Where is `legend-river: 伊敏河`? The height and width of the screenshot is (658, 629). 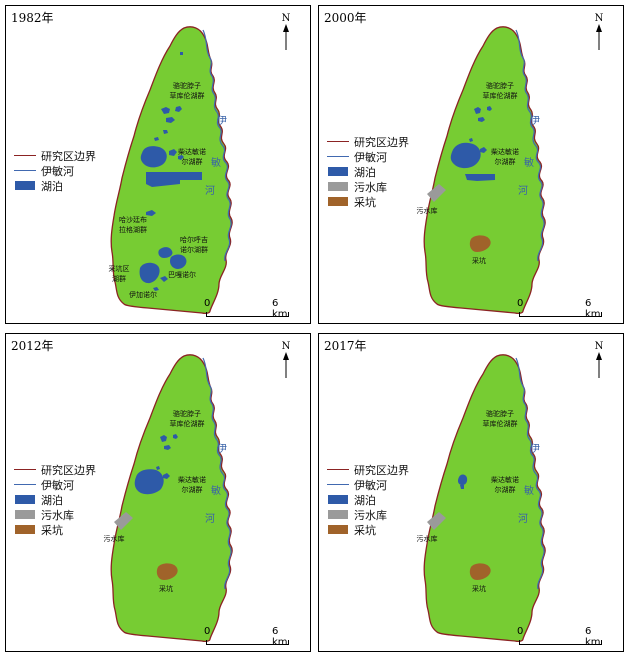 legend-river: 伊敏河 is located at coordinates (55, 484).